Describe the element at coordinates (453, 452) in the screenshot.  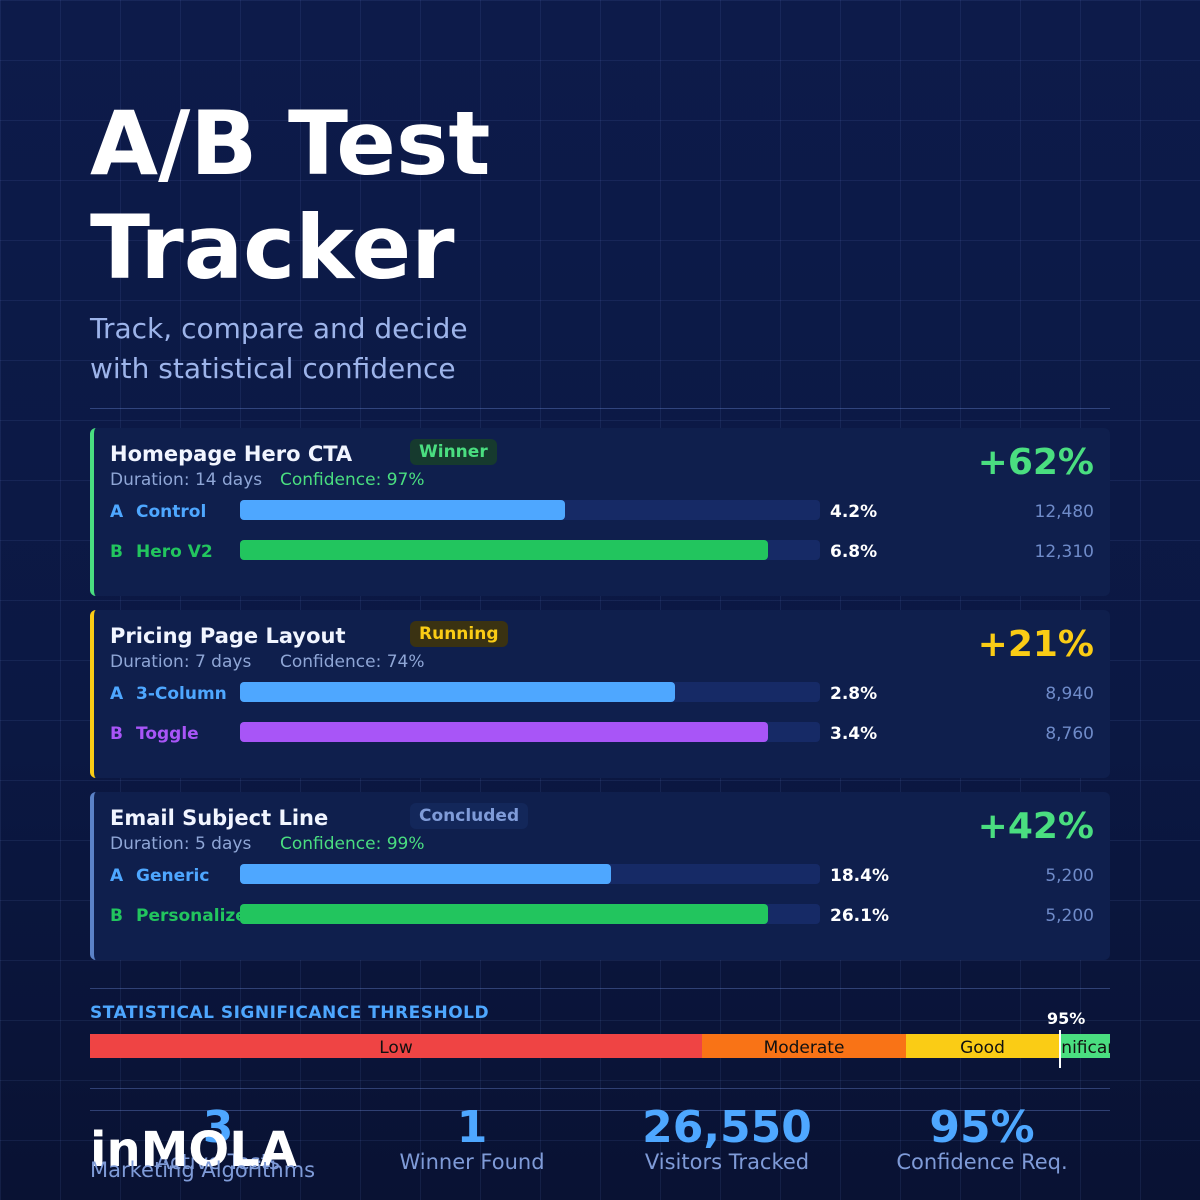
I see `status-badge: Winner` at that location.